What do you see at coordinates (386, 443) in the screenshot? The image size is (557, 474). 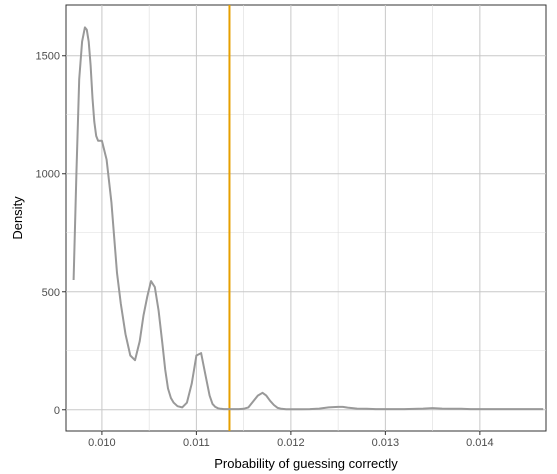 I see `x-tick-label: 0.013` at bounding box center [386, 443].